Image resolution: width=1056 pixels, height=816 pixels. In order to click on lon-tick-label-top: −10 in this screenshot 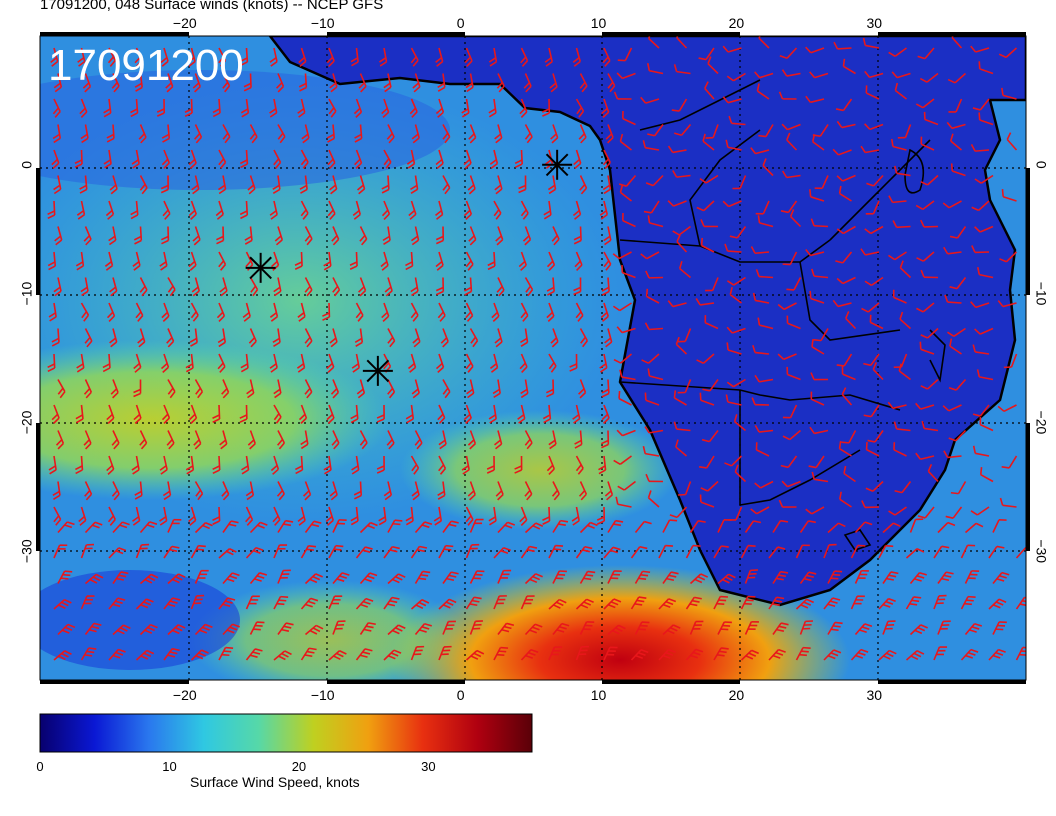, I will do `click(323, 23)`.